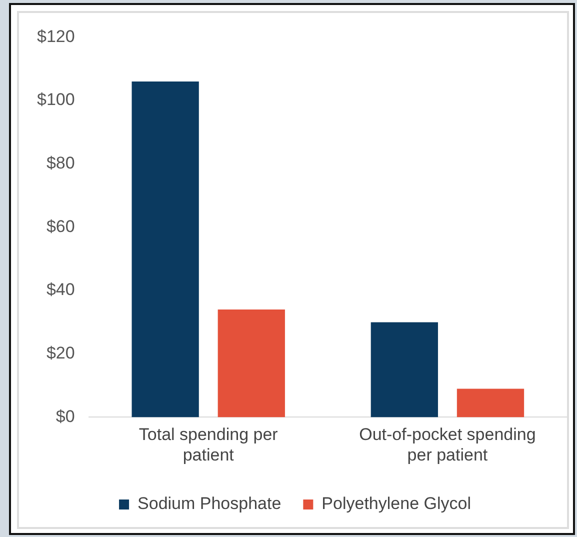 The width and height of the screenshot is (577, 537). Describe the element at coordinates (60, 163) in the screenshot. I see `y-tick-label: $80` at that location.